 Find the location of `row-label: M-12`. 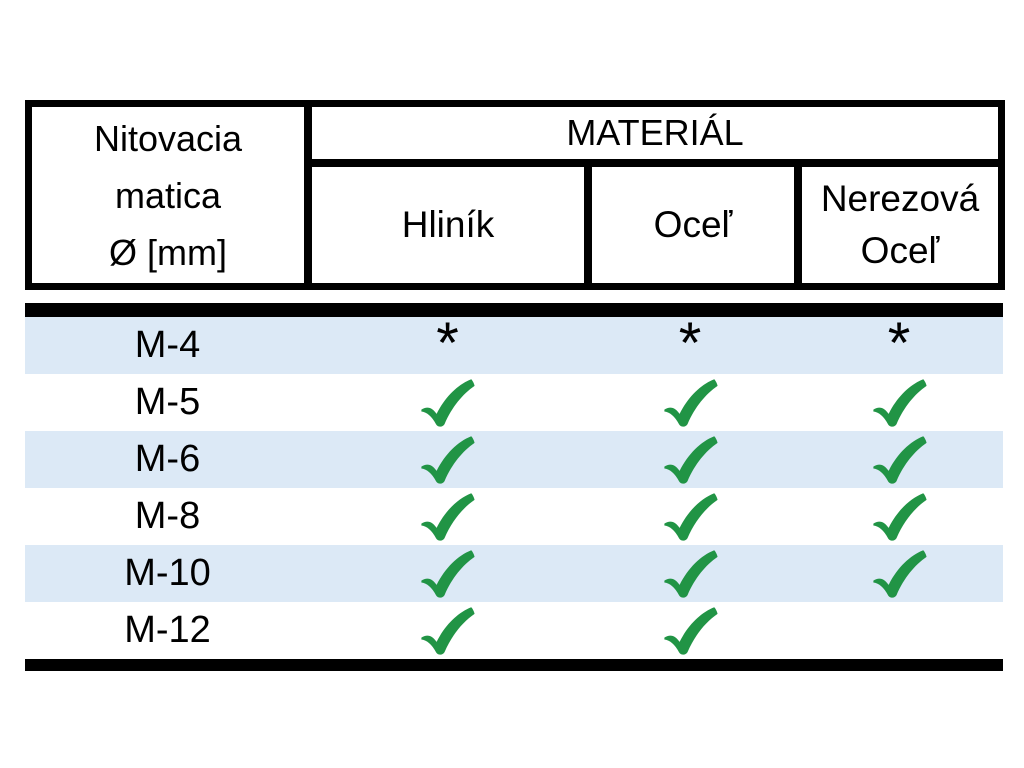

row-label: M-12 is located at coordinates (167, 630).